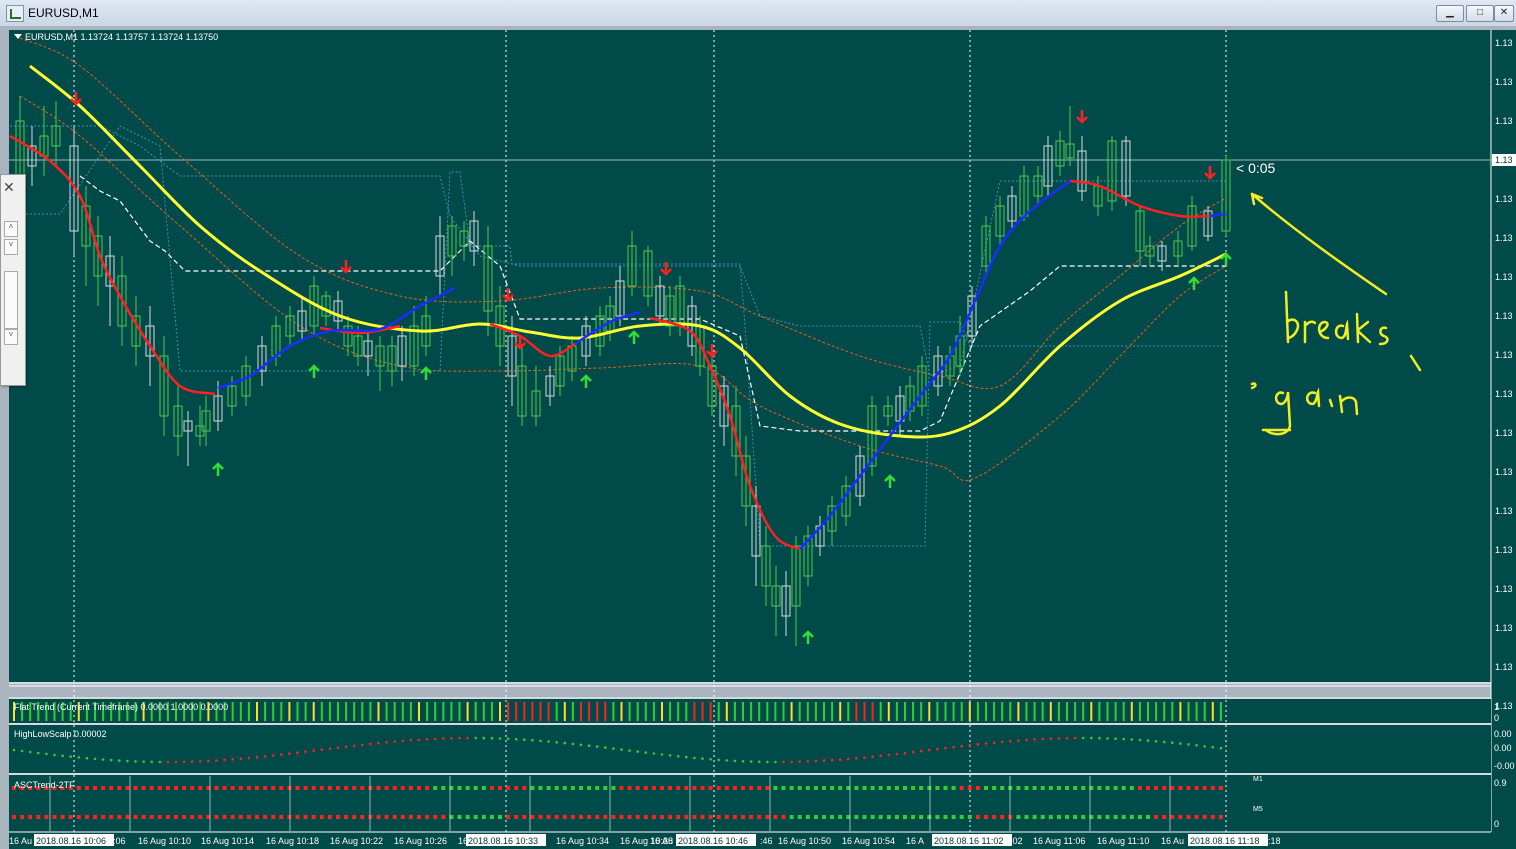  What do you see at coordinates (1504, 13) in the screenshot?
I see `close-button: ✕` at bounding box center [1504, 13].